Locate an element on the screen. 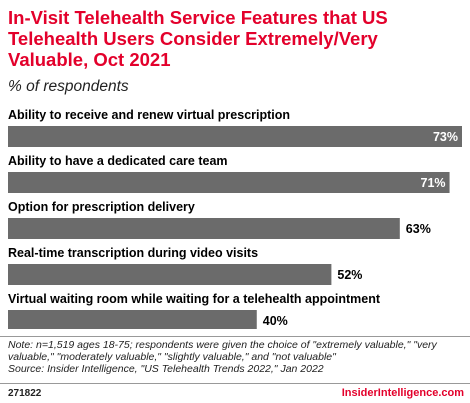  brand-logo: InsiderIntelligence.com is located at coordinates (402, 393).